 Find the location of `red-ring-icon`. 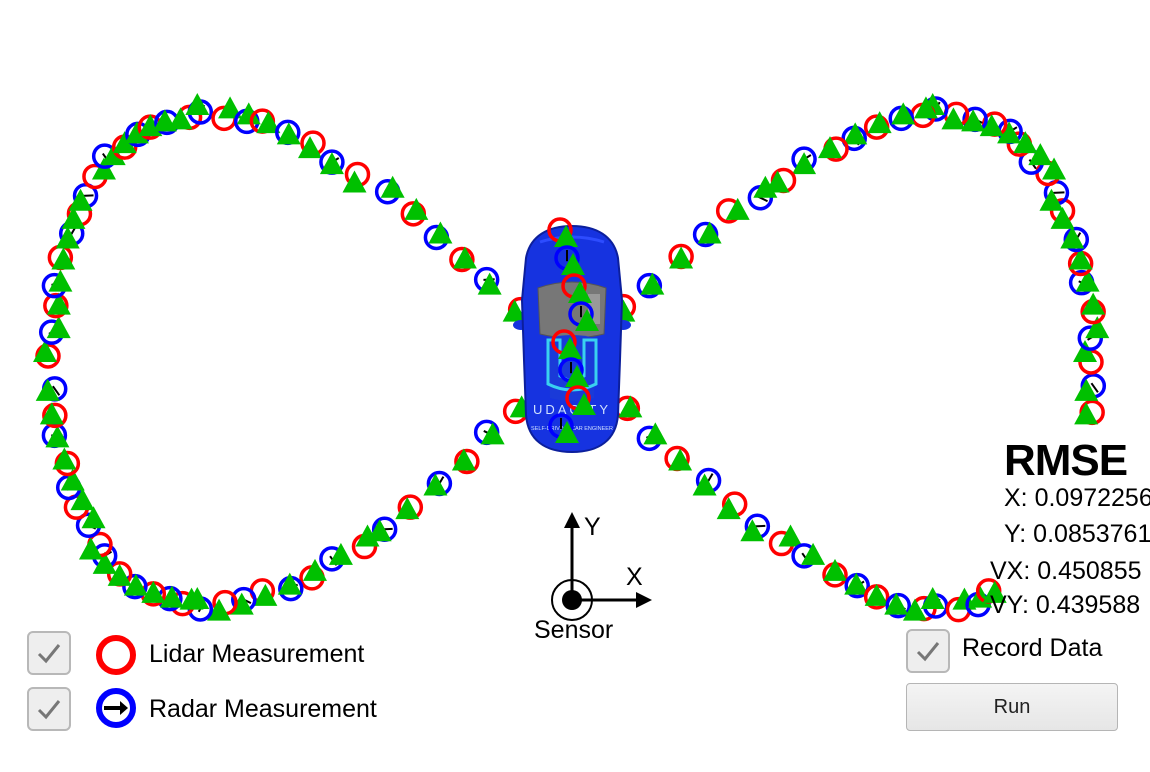

red-ring-icon is located at coordinates (116, 655).